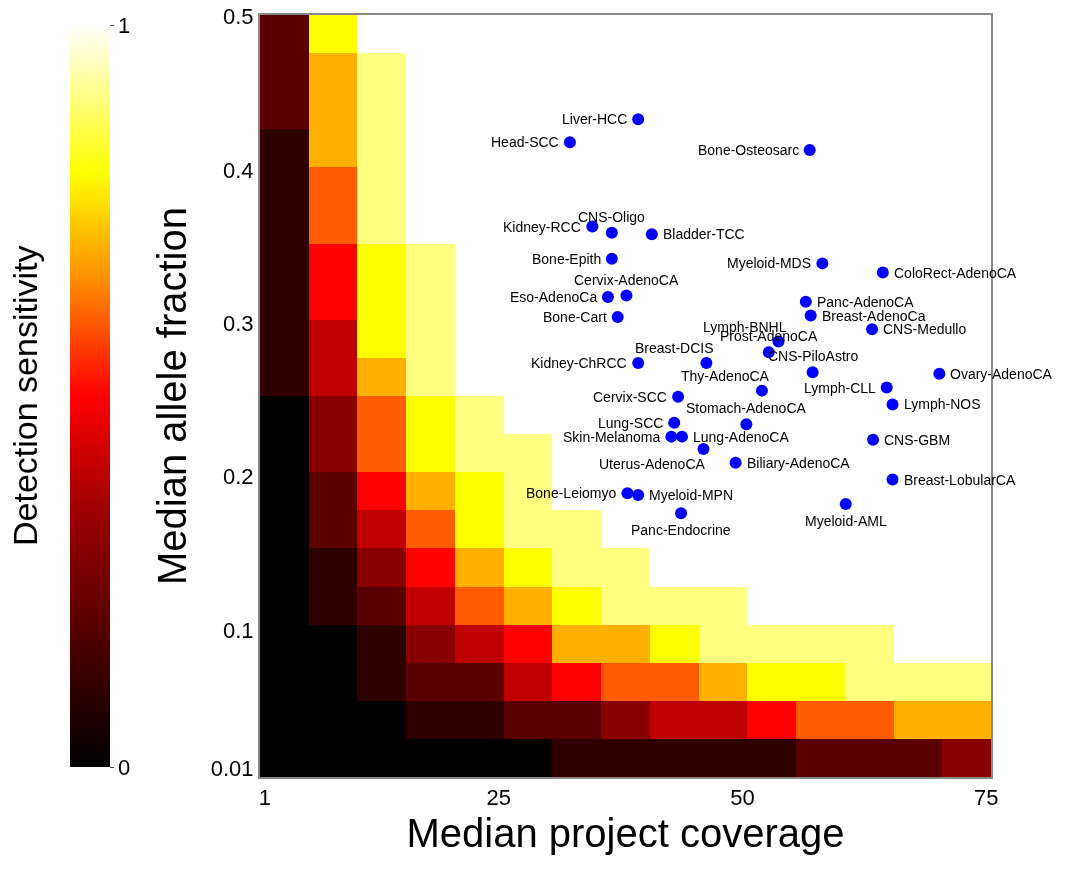  I want to click on annotation: Myeloid-MDS, so click(769, 263).